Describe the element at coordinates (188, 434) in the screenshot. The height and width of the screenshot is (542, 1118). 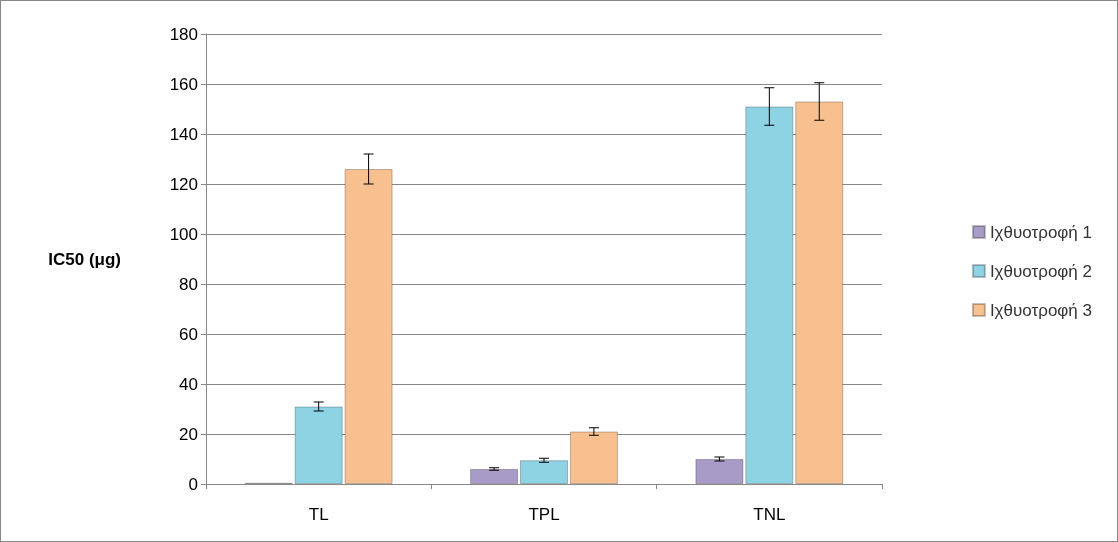
I see `y-tick-label: 20` at that location.